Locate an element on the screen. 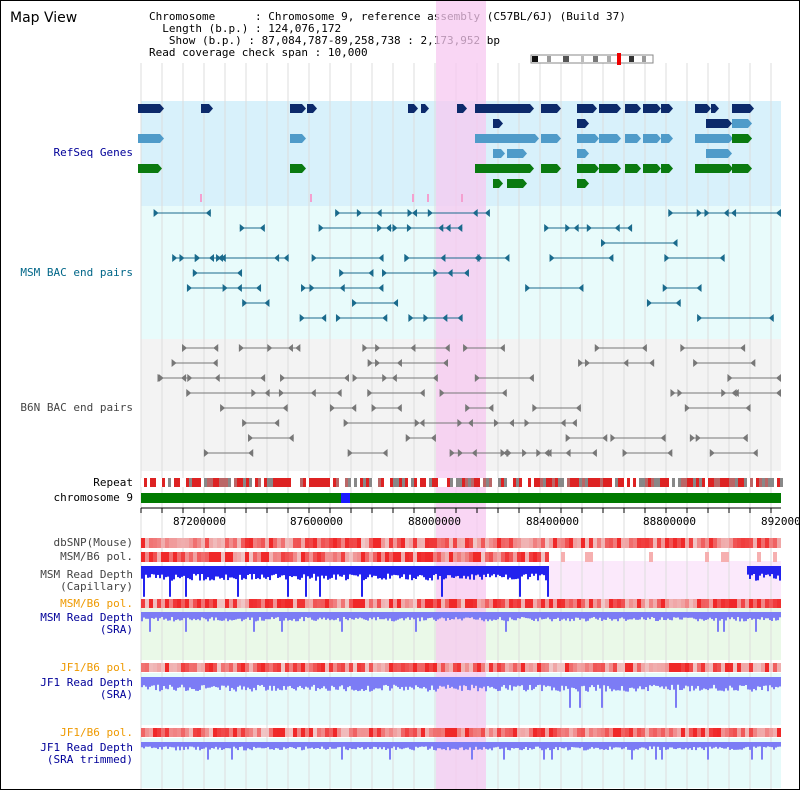 This screenshot has width=800, height=790. track-label-msm-depth-sra-2: (SRA) is located at coordinates (116, 629).